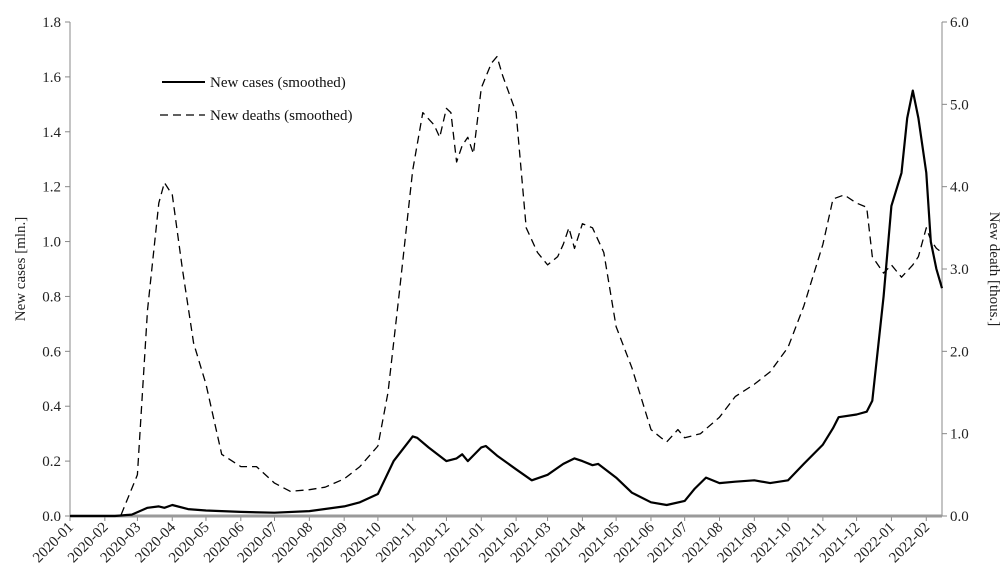  What do you see at coordinates (281, 116) in the screenshot?
I see `legend-label-deaths: New deaths (smoothed)` at bounding box center [281, 116].